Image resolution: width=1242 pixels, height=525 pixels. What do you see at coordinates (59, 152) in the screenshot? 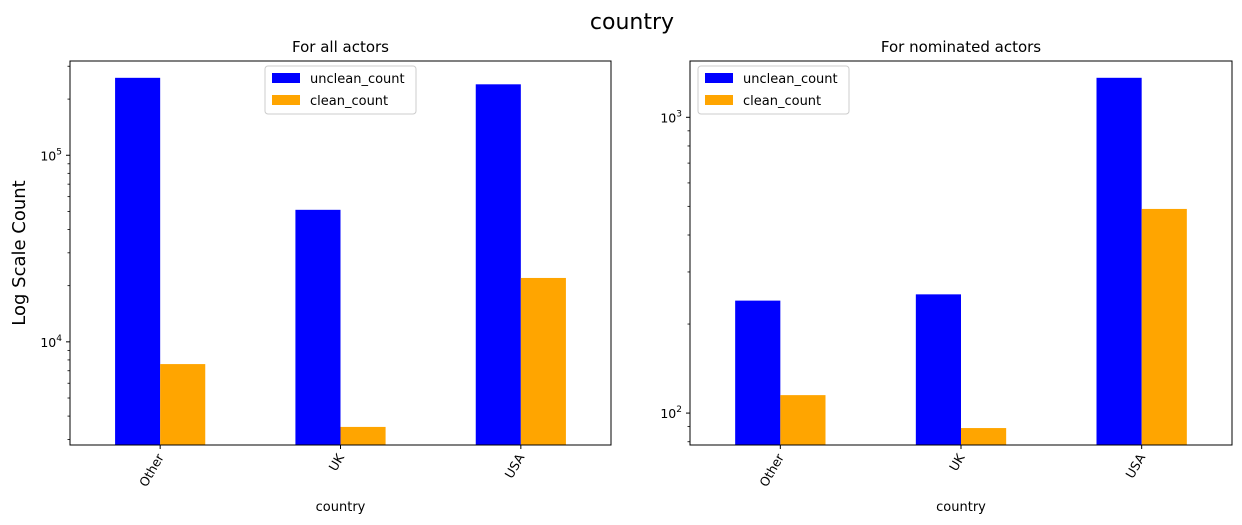
I see `y-tick-exp: 5` at bounding box center [59, 152].